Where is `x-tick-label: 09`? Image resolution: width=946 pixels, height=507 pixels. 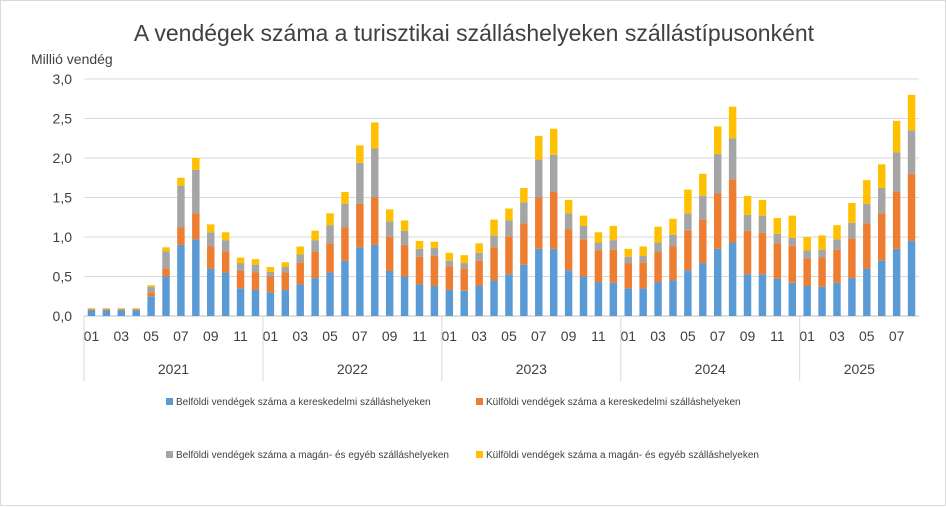
x-tick-label: 09 is located at coordinates (569, 336).